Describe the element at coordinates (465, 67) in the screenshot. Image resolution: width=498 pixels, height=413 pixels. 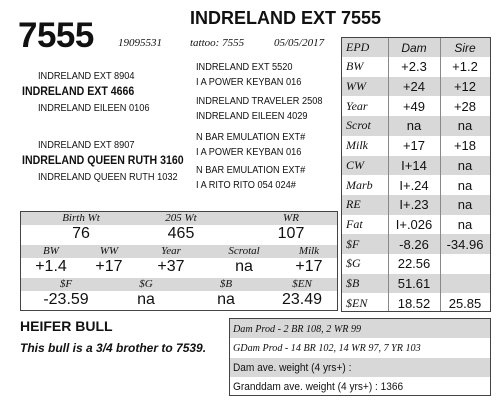
I see `epd-sire-value: +1.2` at that location.